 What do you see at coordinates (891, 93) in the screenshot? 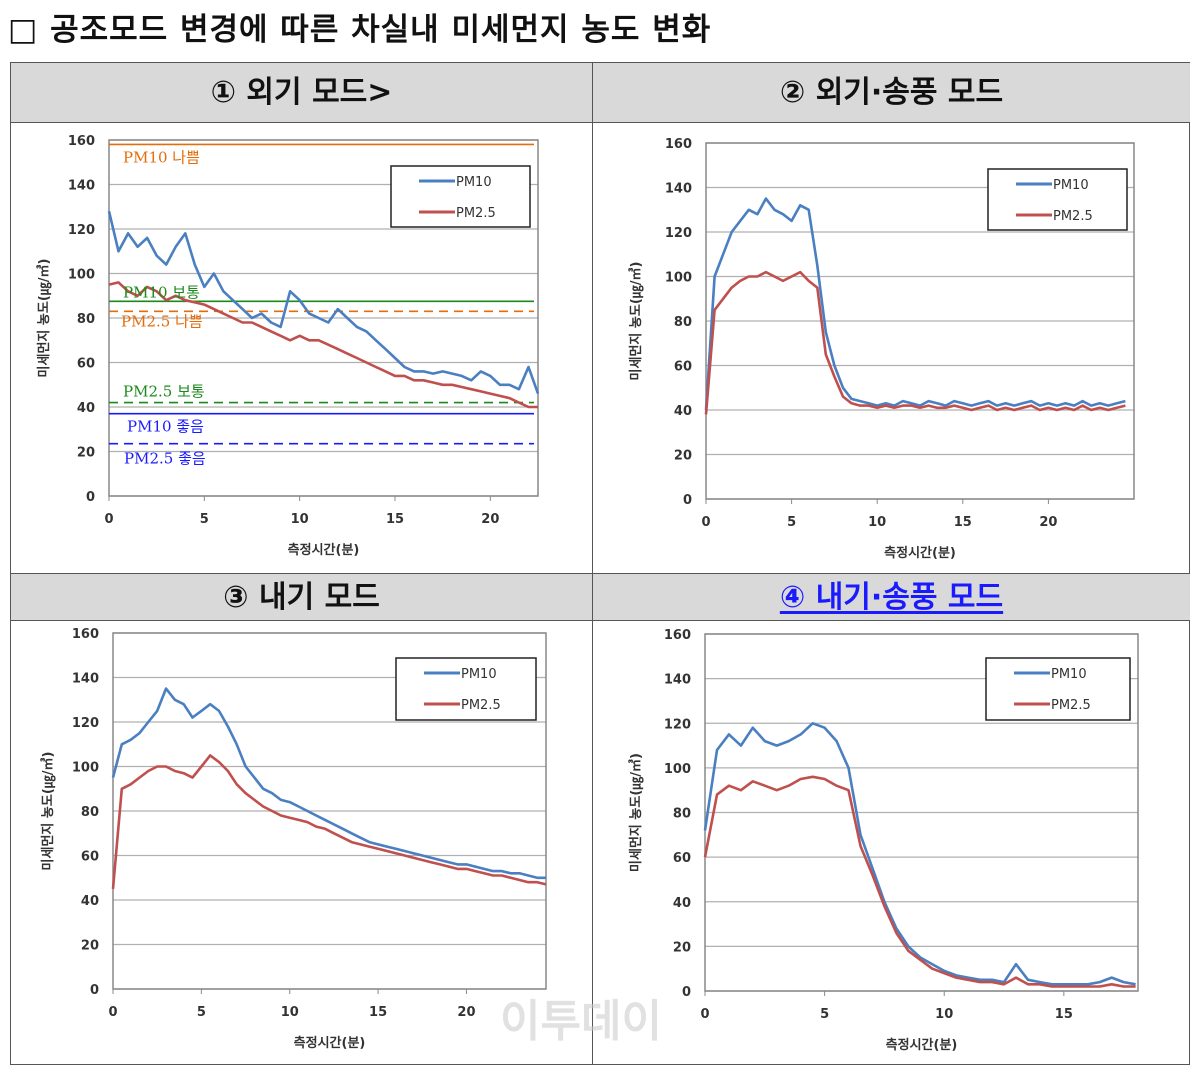
I see `panel-header-2: ② 외기·송풍 모드` at bounding box center [891, 93].